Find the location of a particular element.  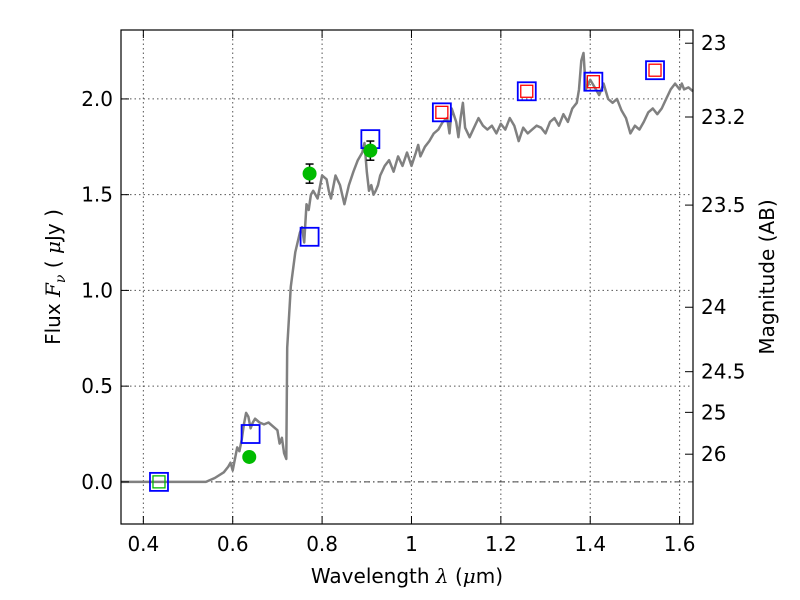

x-axis-label-unit-rest: m) is located at coordinates (489, 576).